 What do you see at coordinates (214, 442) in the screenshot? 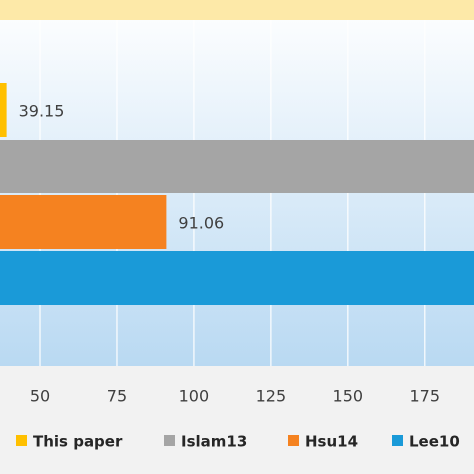
I see `legend-label: Islam13` at bounding box center [214, 442].